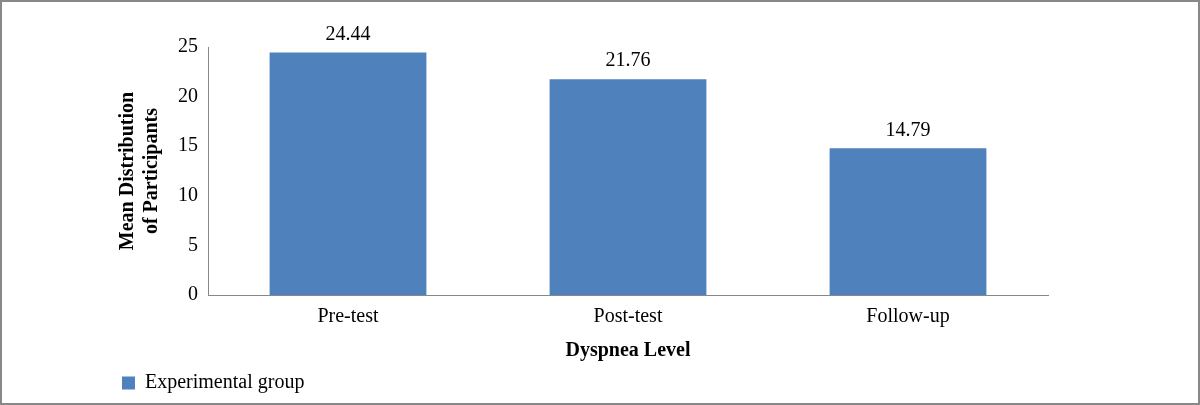 The height and width of the screenshot is (405, 1200). Describe the element at coordinates (348, 315) in the screenshot. I see `x-tick-label: Pre-test` at that location.